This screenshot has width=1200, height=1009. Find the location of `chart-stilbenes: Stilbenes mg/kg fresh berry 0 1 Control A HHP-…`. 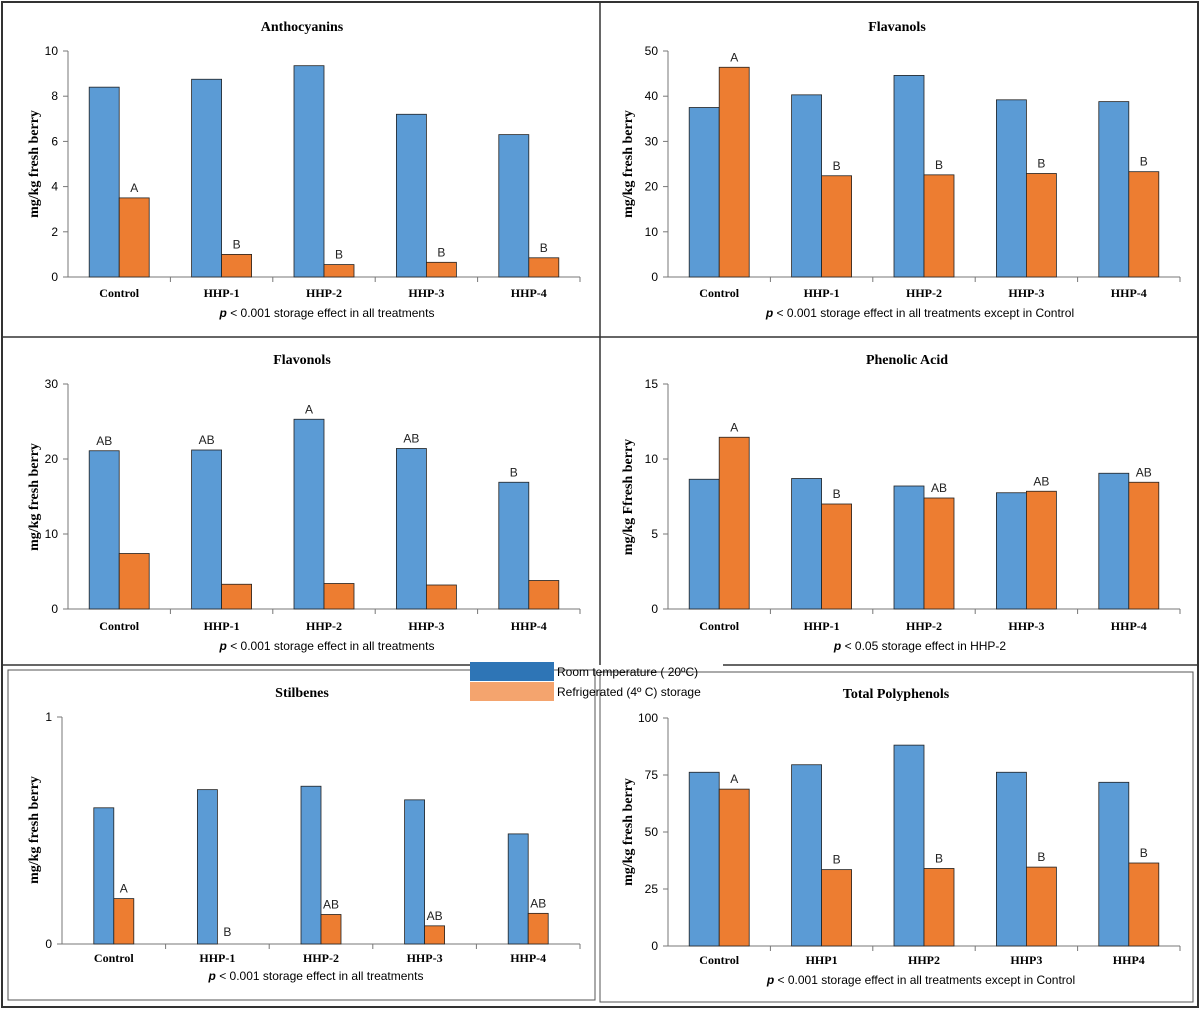

chart-stilbenes: Stilbenes mg/kg fresh berry 0 1 Control A HHP-… is located at coordinates (304, 834).